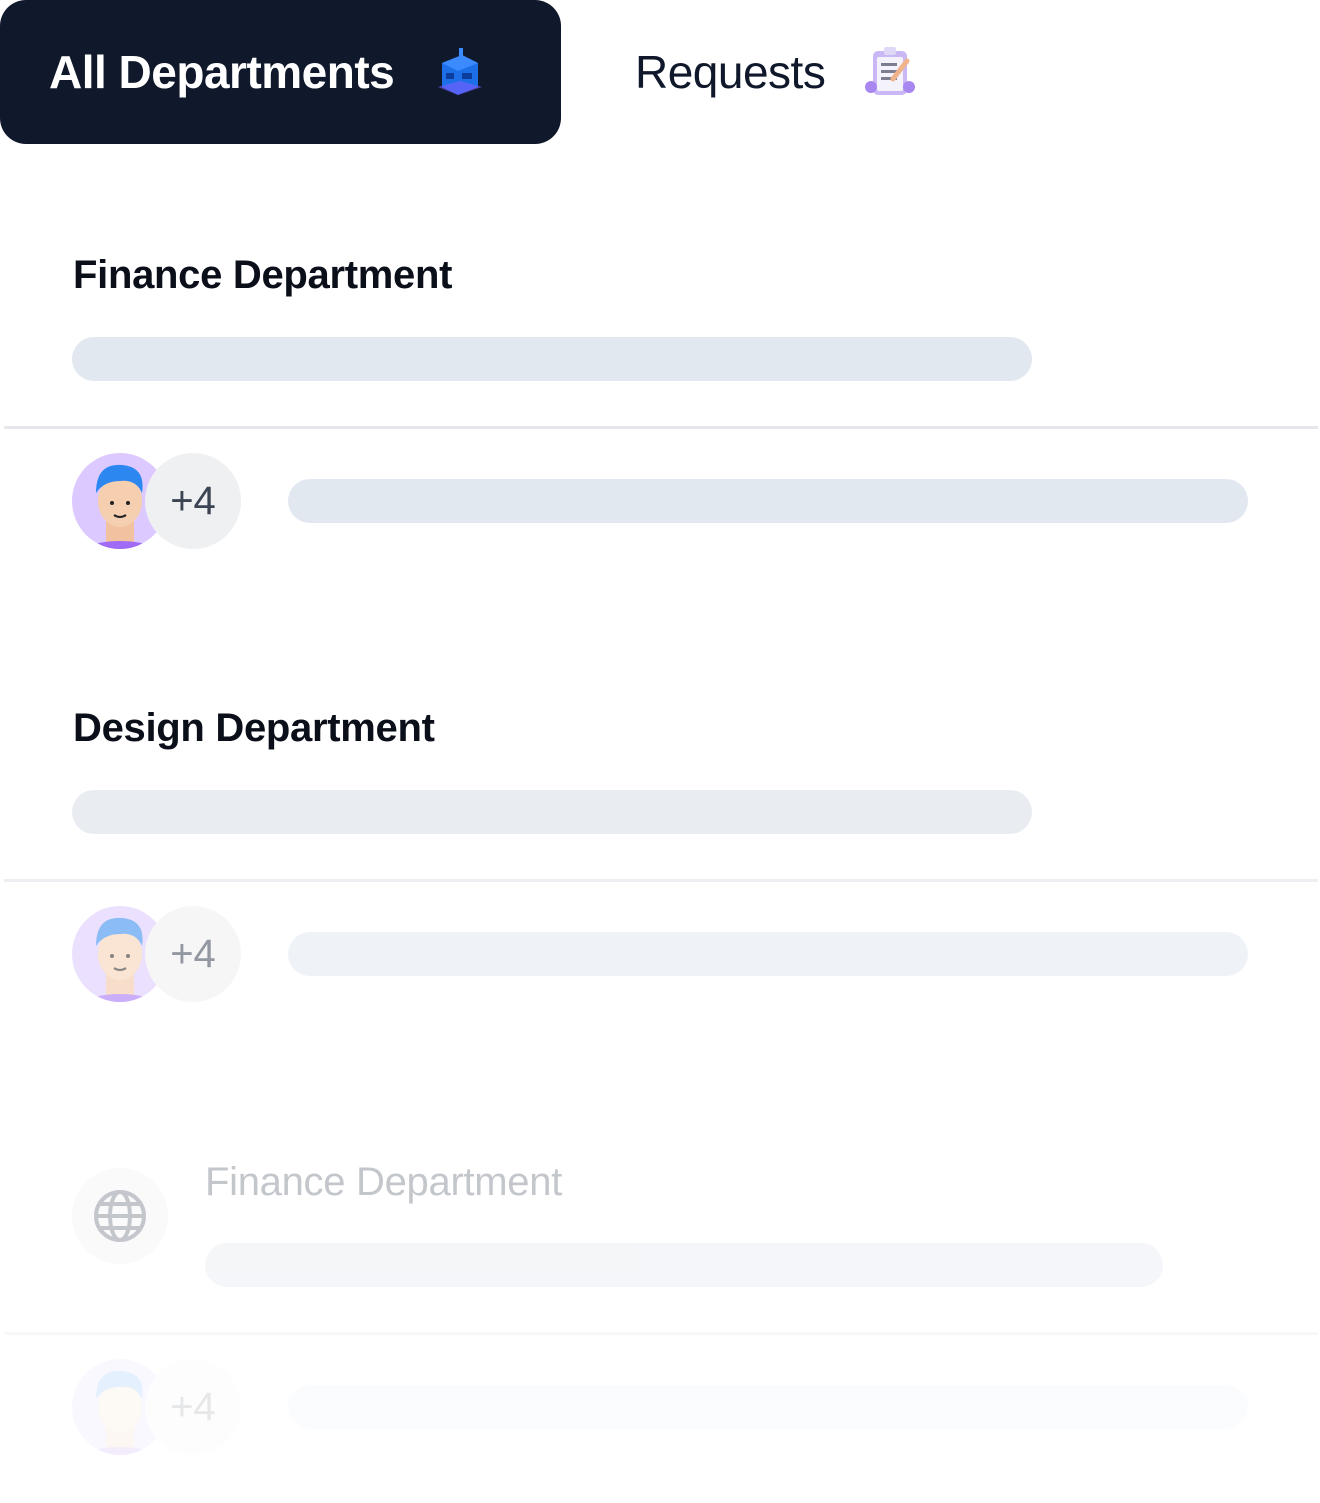 The height and width of the screenshot is (1503, 1320). I want to click on globe-icon, so click(120, 1216).